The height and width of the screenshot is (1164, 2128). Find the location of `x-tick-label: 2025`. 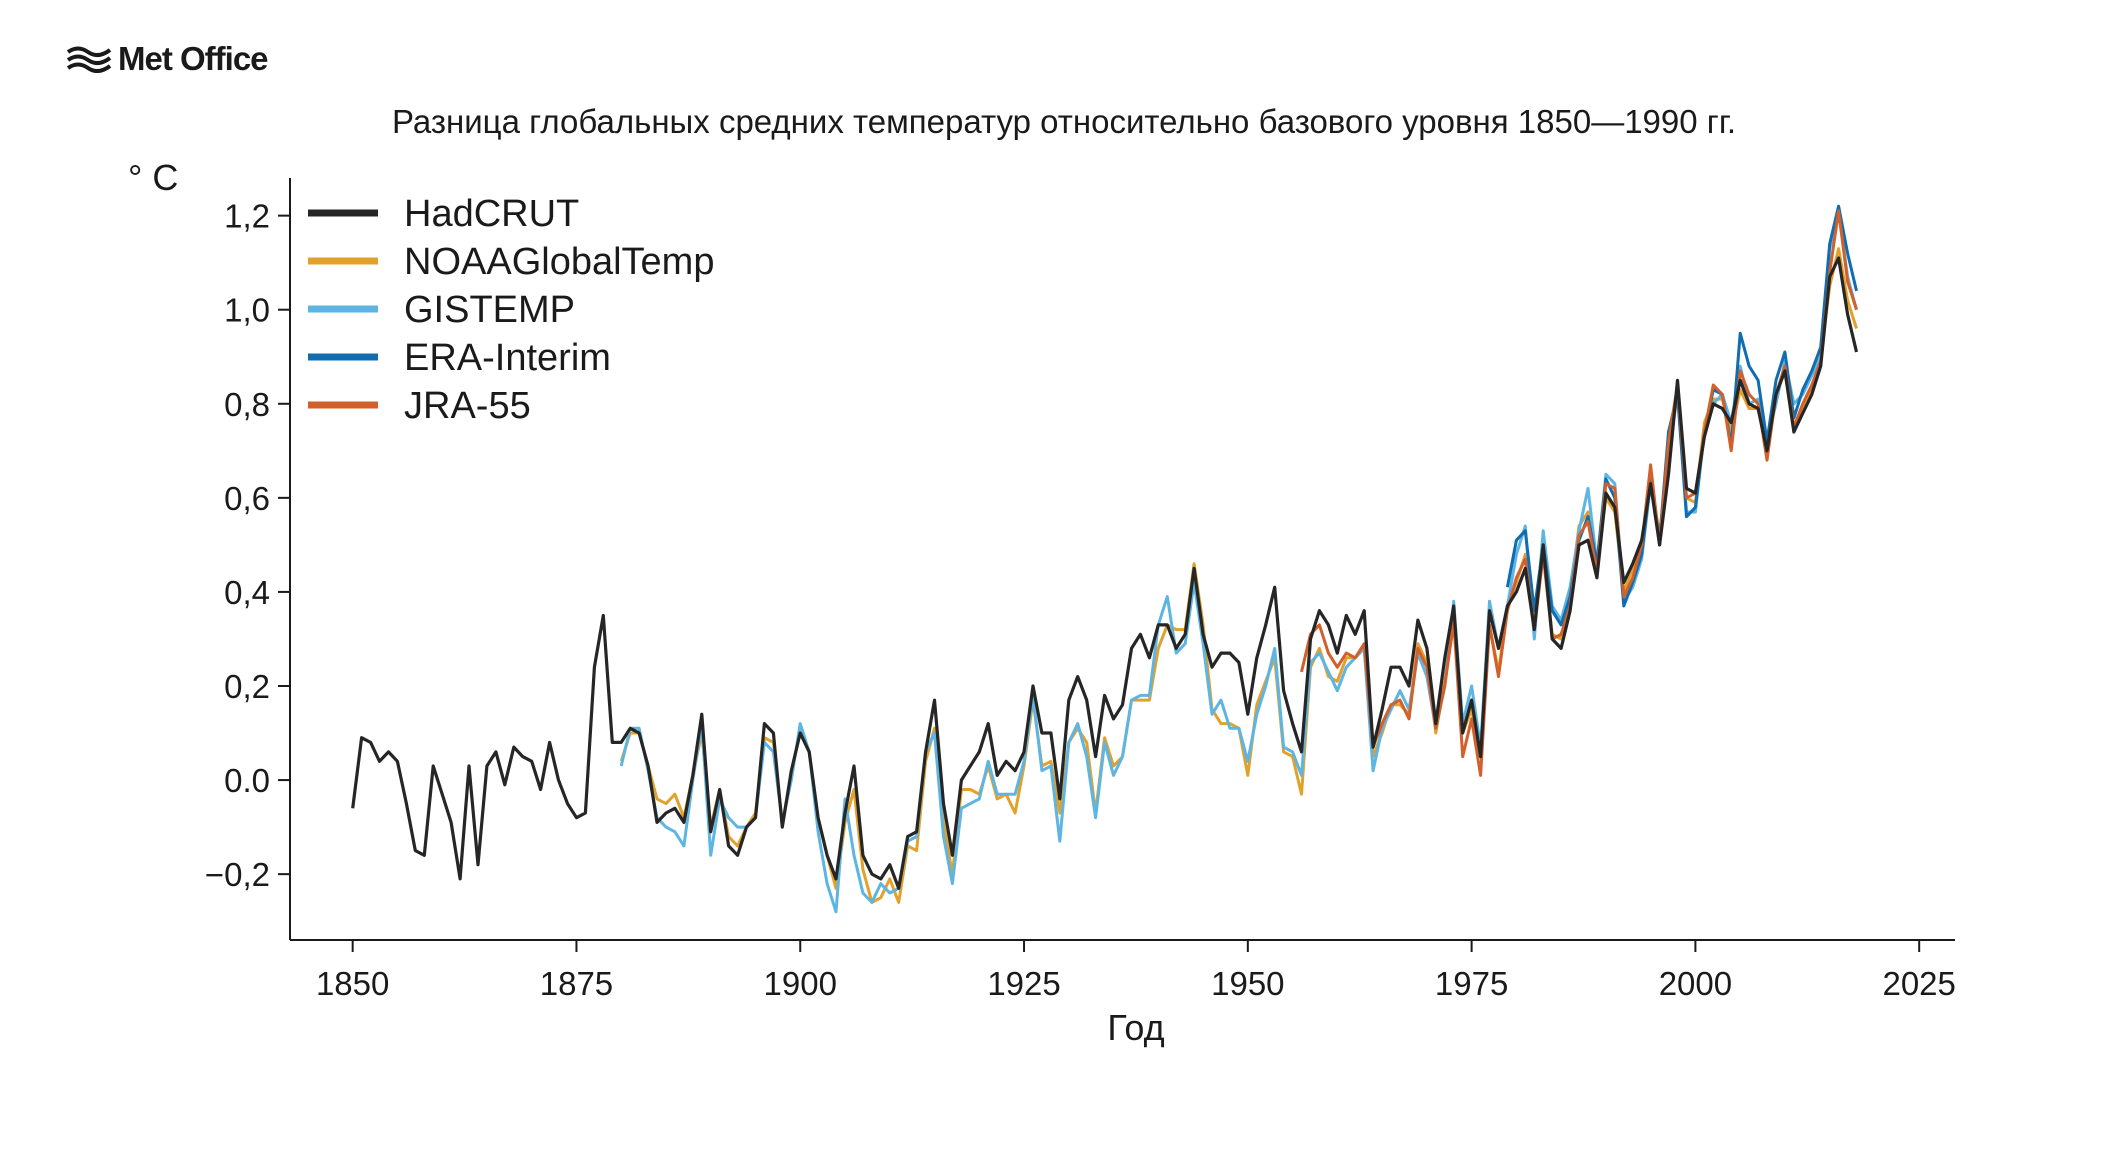

x-tick-label: 2025 is located at coordinates (1918, 983).